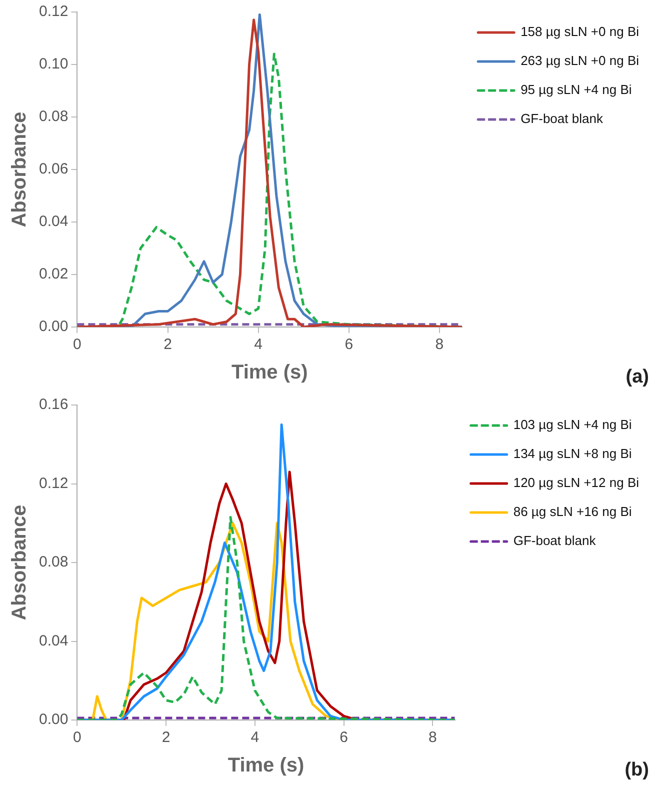 This screenshot has height=786, width=661. Describe the element at coordinates (572, 424) in the screenshot. I see `legend-label: 103 µg sLN +4 ng Bi` at that location.